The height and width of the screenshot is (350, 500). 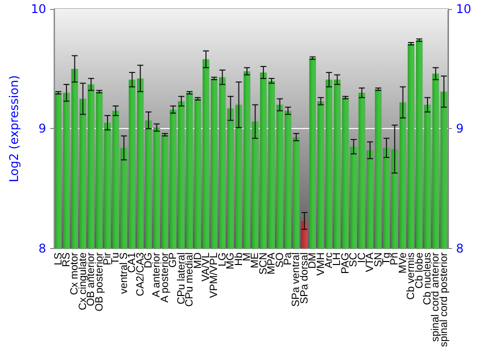 I want to click on x-tick-label: Tg, so click(x=386, y=258).